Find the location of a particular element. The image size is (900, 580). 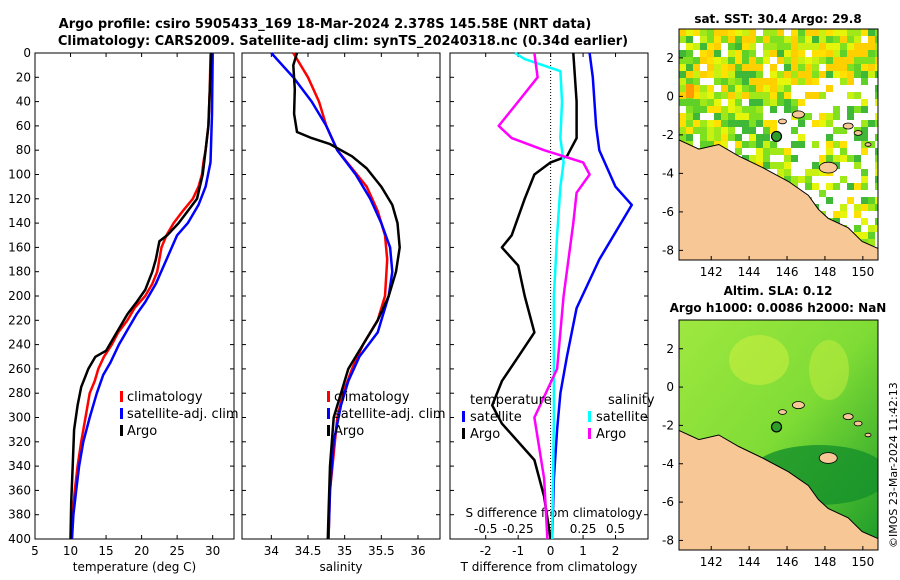

x-tick-label: 20 is located at coordinates (141, 551).